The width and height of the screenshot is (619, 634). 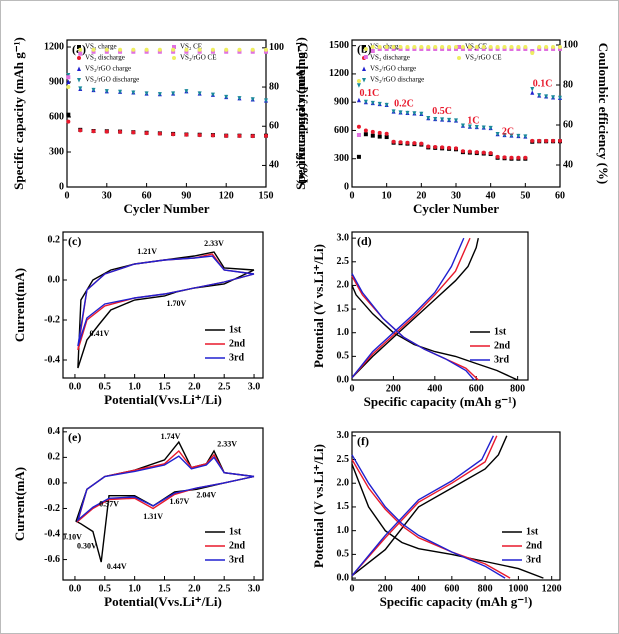 What do you see at coordinates (54, 482) in the screenshot?
I see `y-tick-label: 0.0` at bounding box center [54, 482].